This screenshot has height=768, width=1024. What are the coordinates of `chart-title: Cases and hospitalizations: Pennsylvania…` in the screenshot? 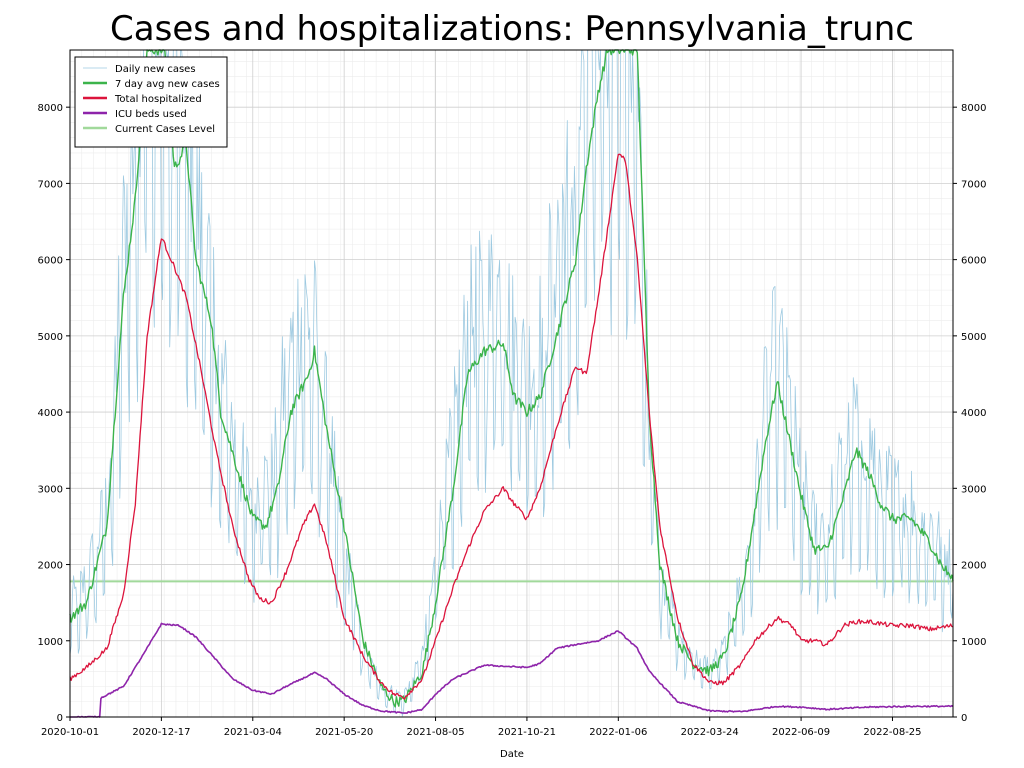 It's located at (512, 29).